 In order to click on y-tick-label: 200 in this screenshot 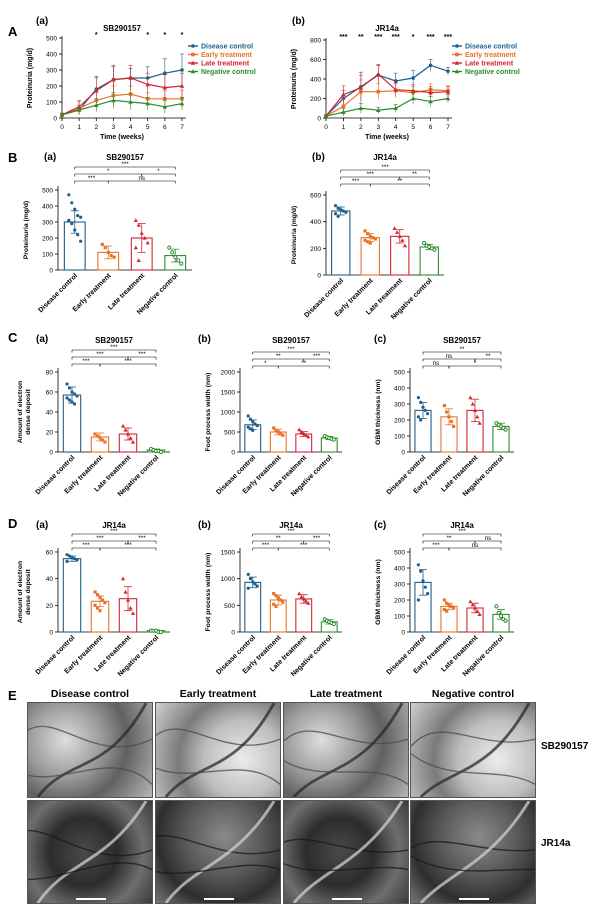, I will do `click(315, 99)`.